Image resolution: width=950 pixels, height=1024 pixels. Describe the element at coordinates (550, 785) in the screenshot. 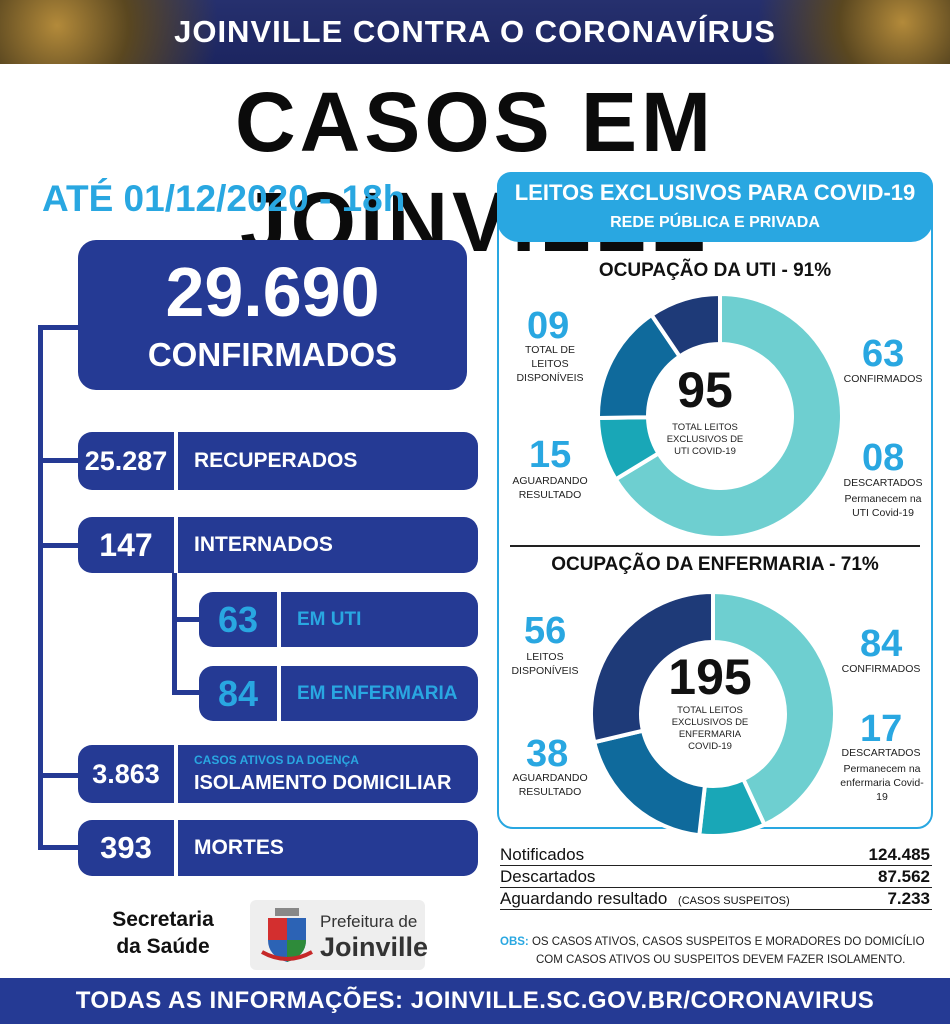

I see `ward-waiting-label: AGUARDANDO RESULTADO` at that location.